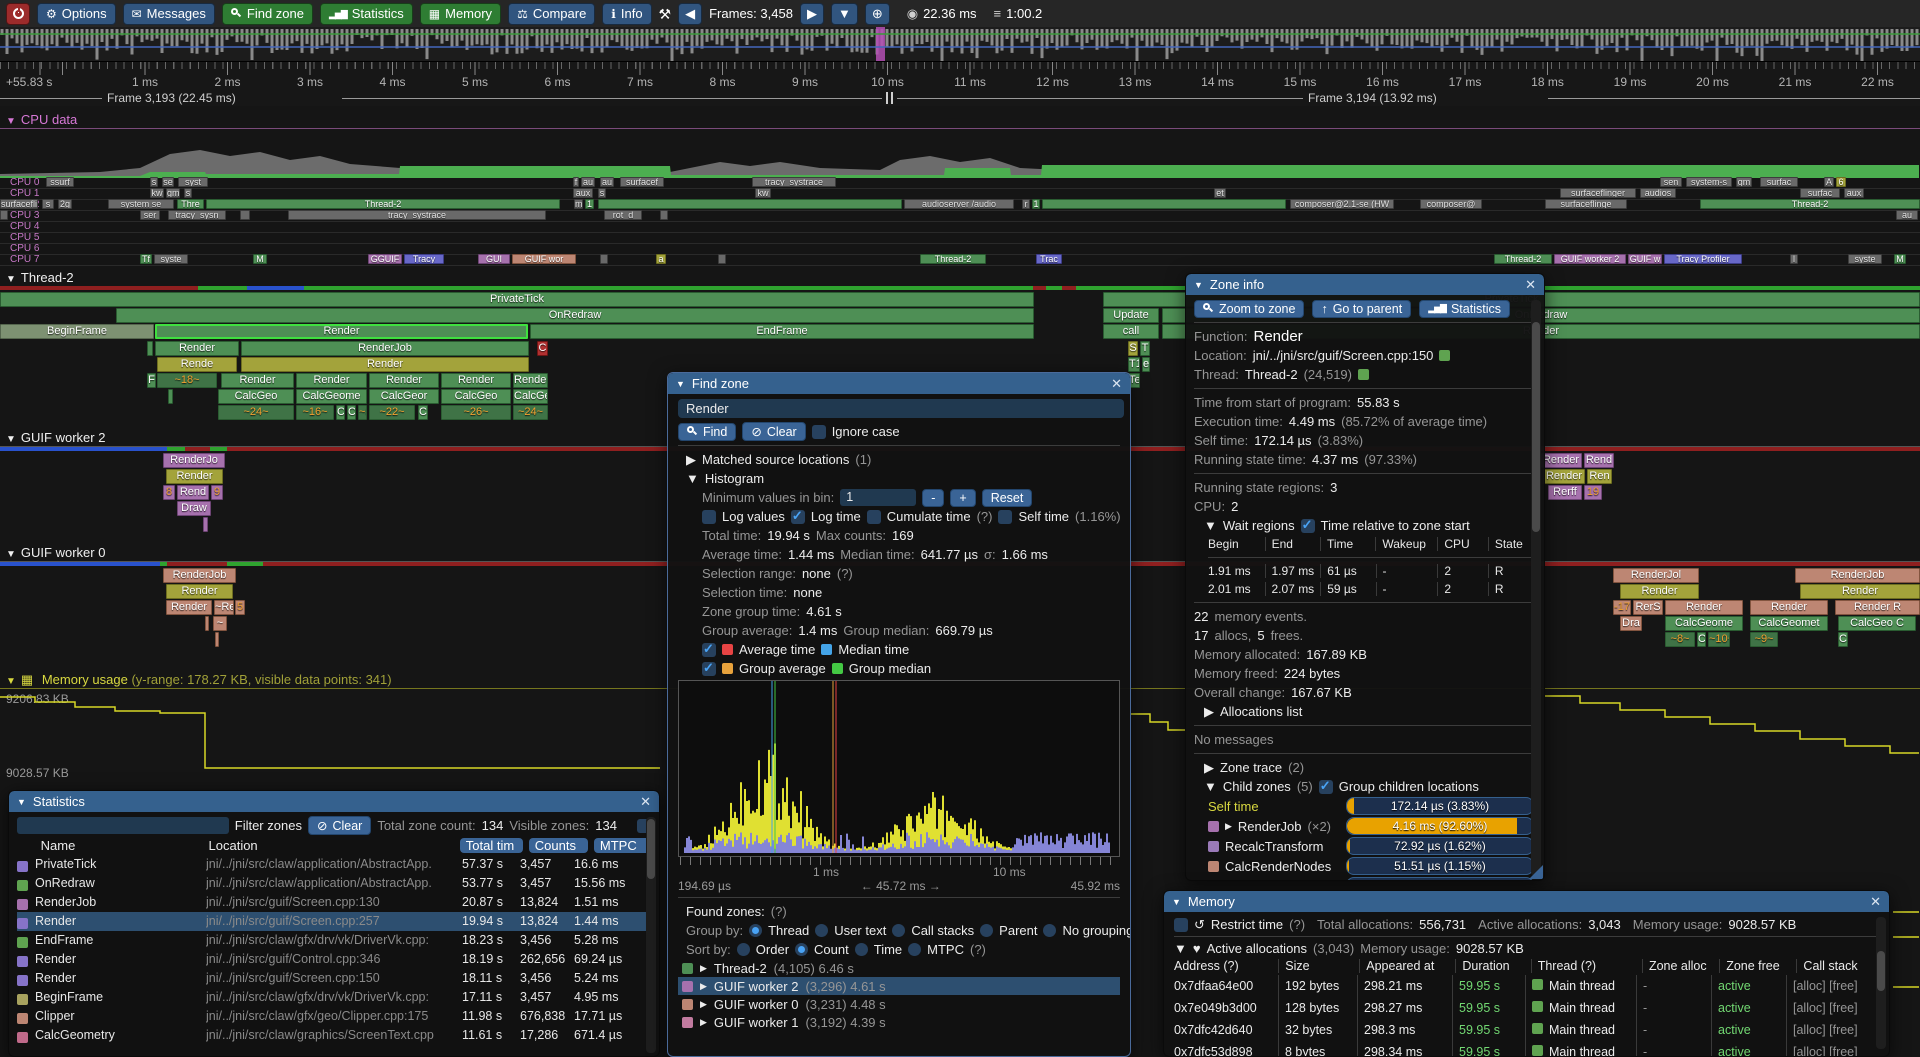 The width and height of the screenshot is (1920, 1057). What do you see at coordinates (339, 825) in the screenshot?
I see `clear-filter-button: ⊘ Clear` at bounding box center [339, 825].